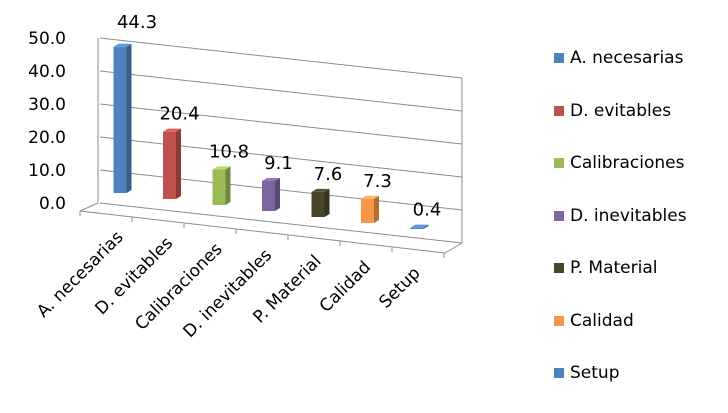 The height and width of the screenshot is (413, 728). I want to click on legend-label: Calidad, so click(602, 320).